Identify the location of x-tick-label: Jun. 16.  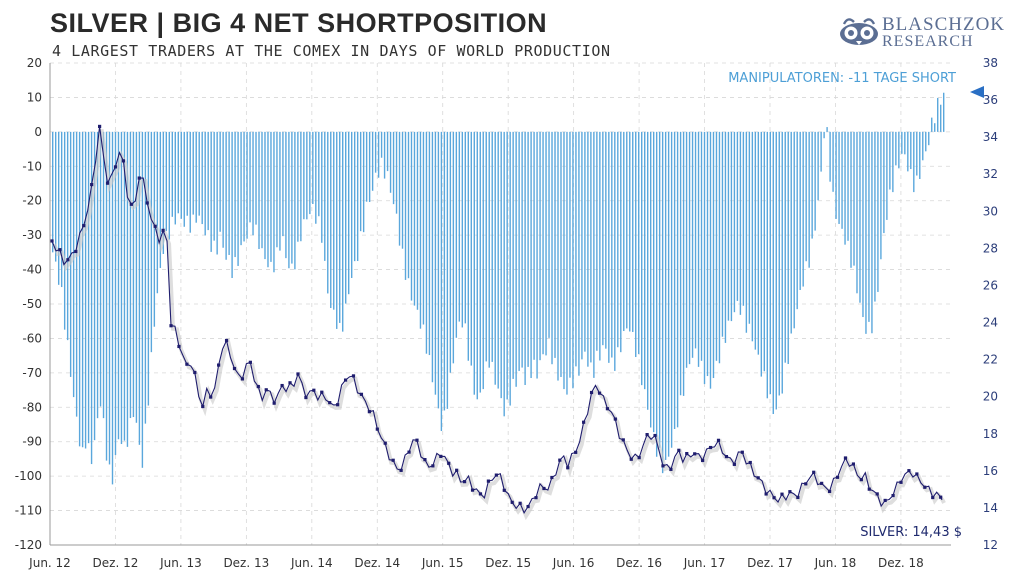
(573, 563).